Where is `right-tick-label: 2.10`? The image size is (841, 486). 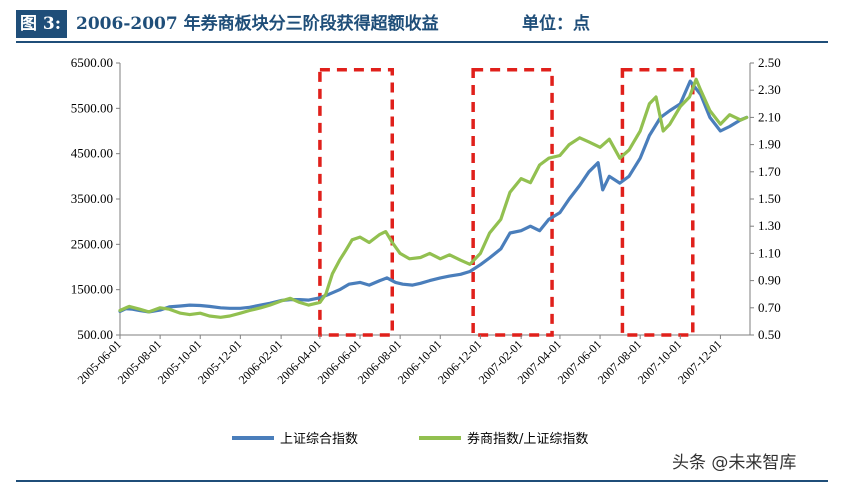 right-tick-label: 2.10 is located at coordinates (769, 116).